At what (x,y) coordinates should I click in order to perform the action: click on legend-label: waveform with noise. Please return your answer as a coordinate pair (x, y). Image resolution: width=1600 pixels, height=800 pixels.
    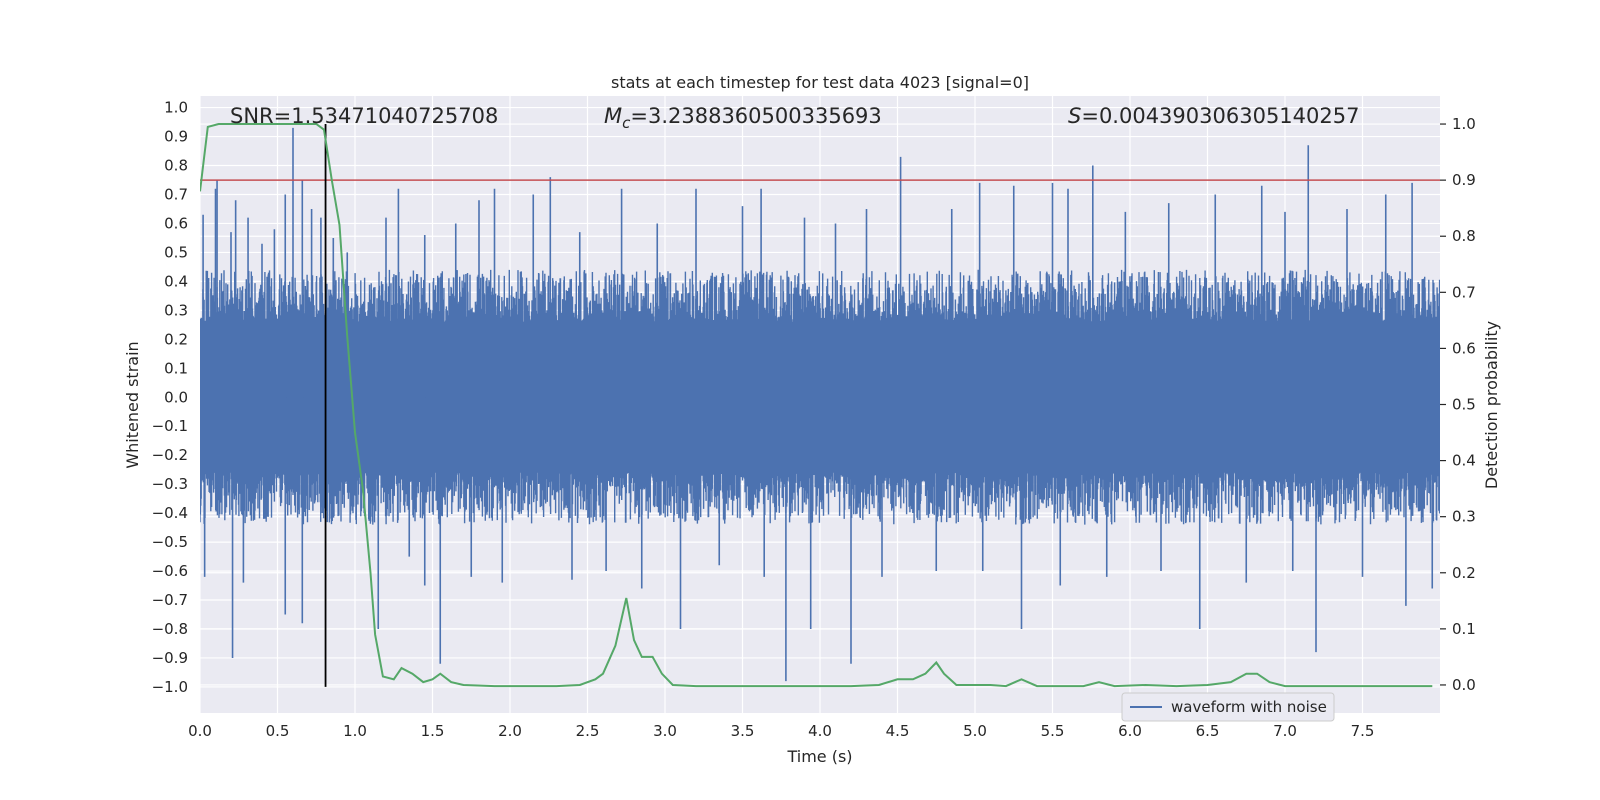
    Looking at the image, I should click on (1249, 707).